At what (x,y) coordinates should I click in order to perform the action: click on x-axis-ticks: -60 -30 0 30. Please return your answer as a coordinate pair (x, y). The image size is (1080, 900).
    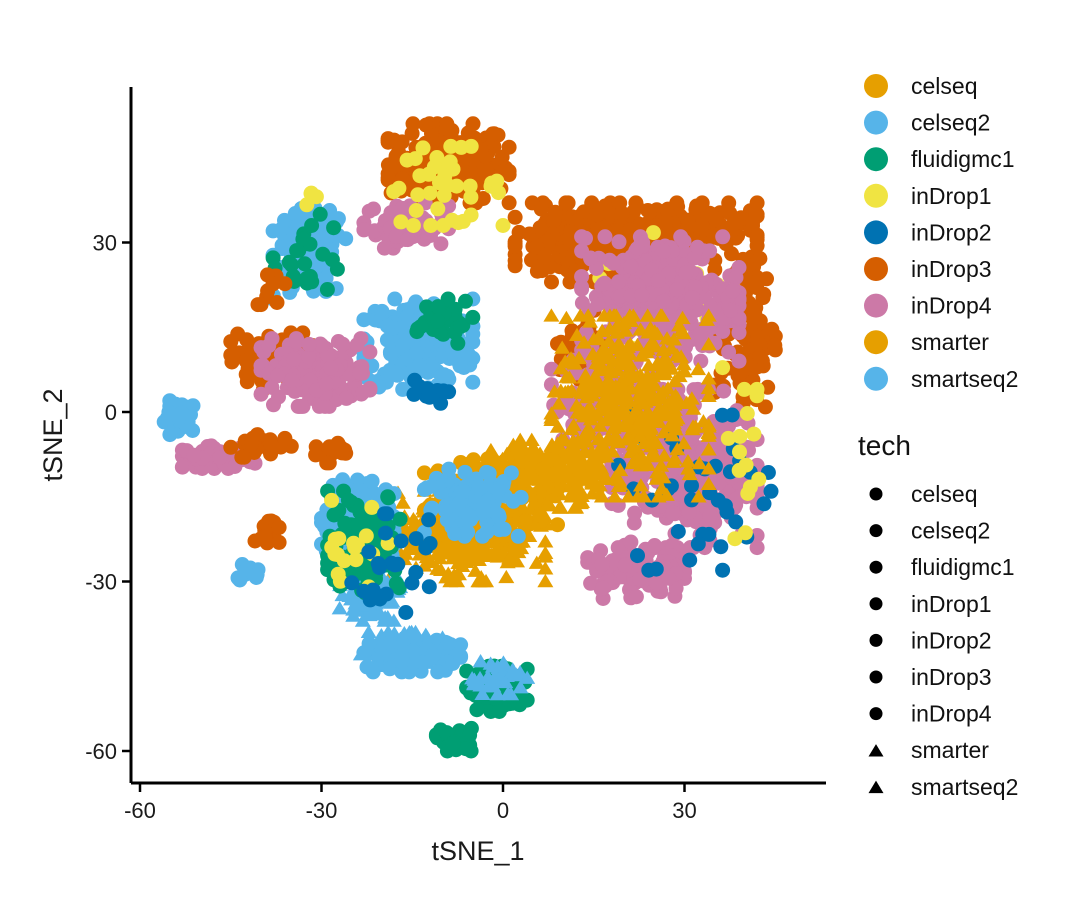
    Looking at the image, I should click on (410, 803).